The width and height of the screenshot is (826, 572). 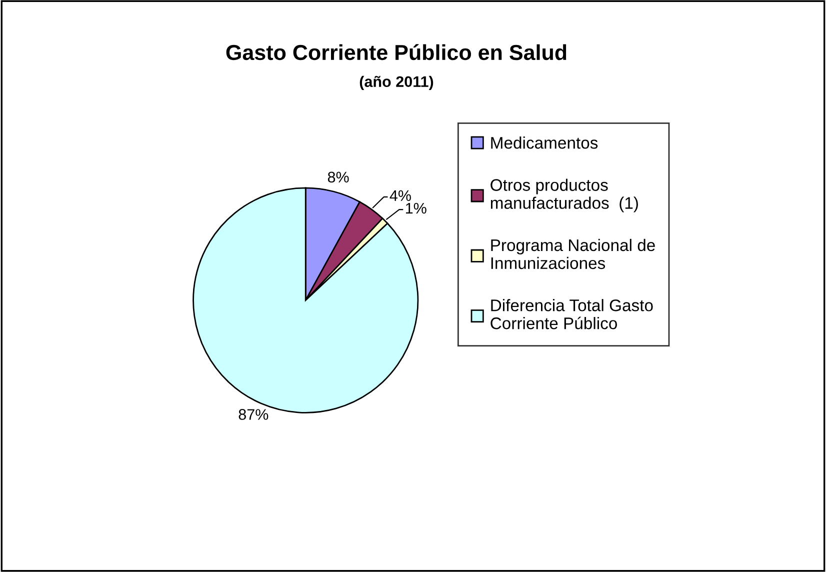 I want to click on data-label: 87%, so click(x=253, y=414).